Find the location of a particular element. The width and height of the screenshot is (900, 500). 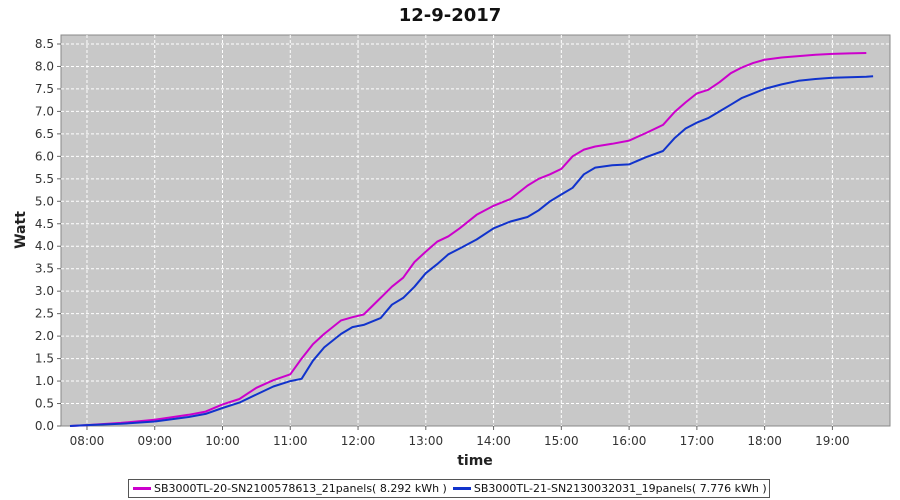

x-tick-label: 16:00 is located at coordinates (629, 441).